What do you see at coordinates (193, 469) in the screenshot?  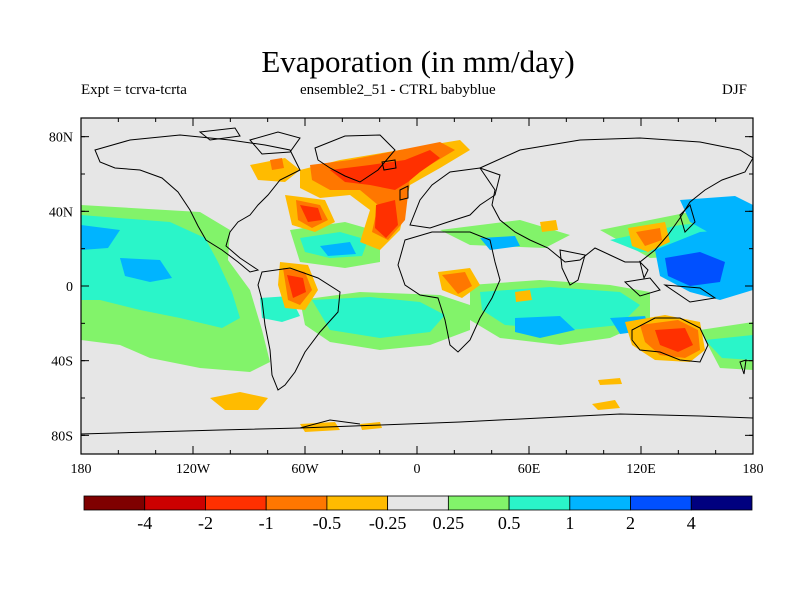 I see `x-tick-label: 120W` at bounding box center [193, 469].